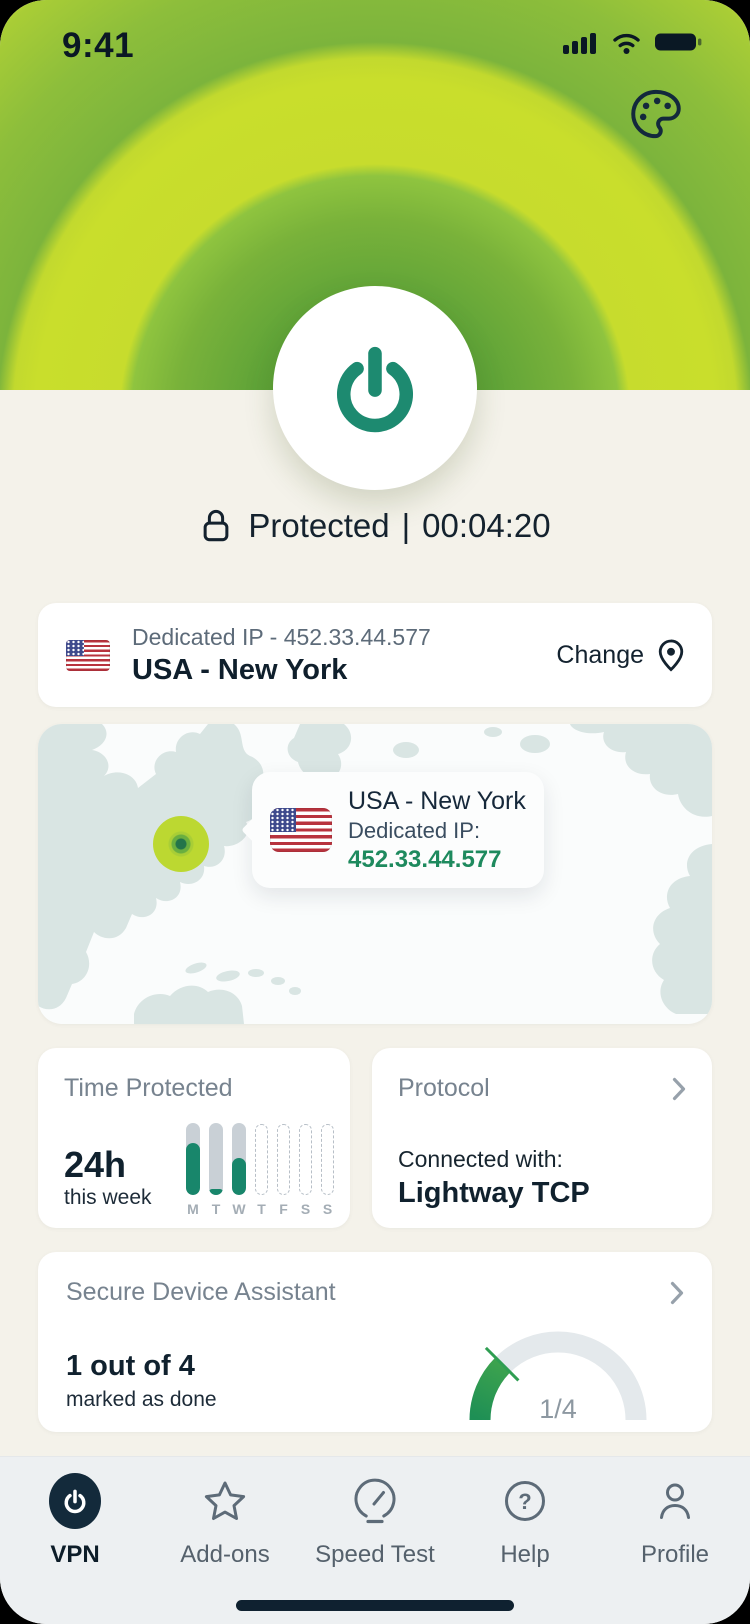  I want to click on time-protected-value: 24h, so click(95, 1164).